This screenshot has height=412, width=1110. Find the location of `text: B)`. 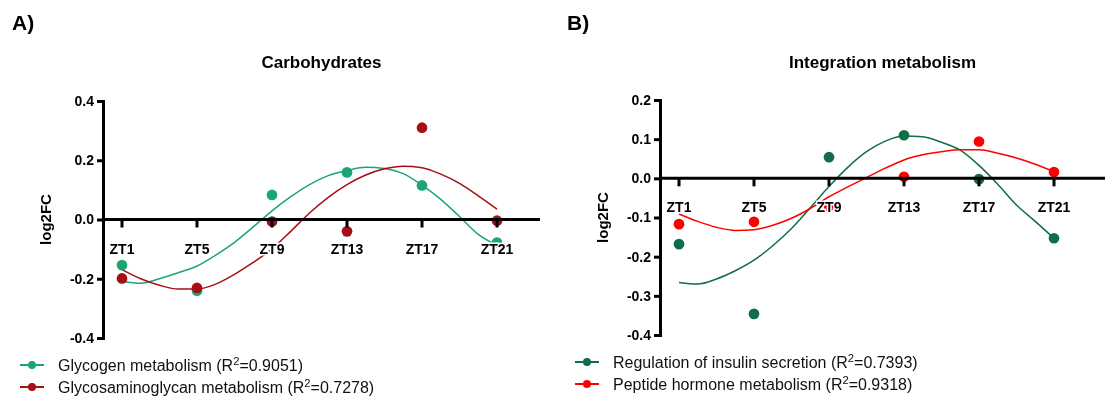

text: B) is located at coordinates (578, 22).